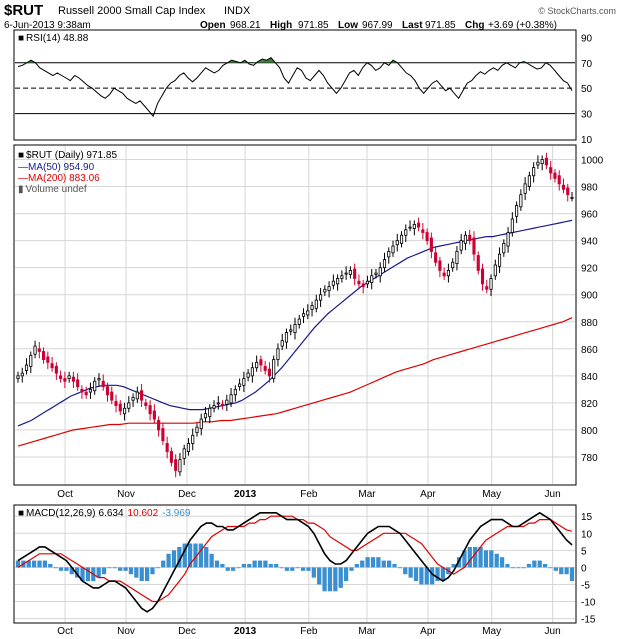 The image size is (620, 639). I want to click on last-label: Last, so click(412, 25).